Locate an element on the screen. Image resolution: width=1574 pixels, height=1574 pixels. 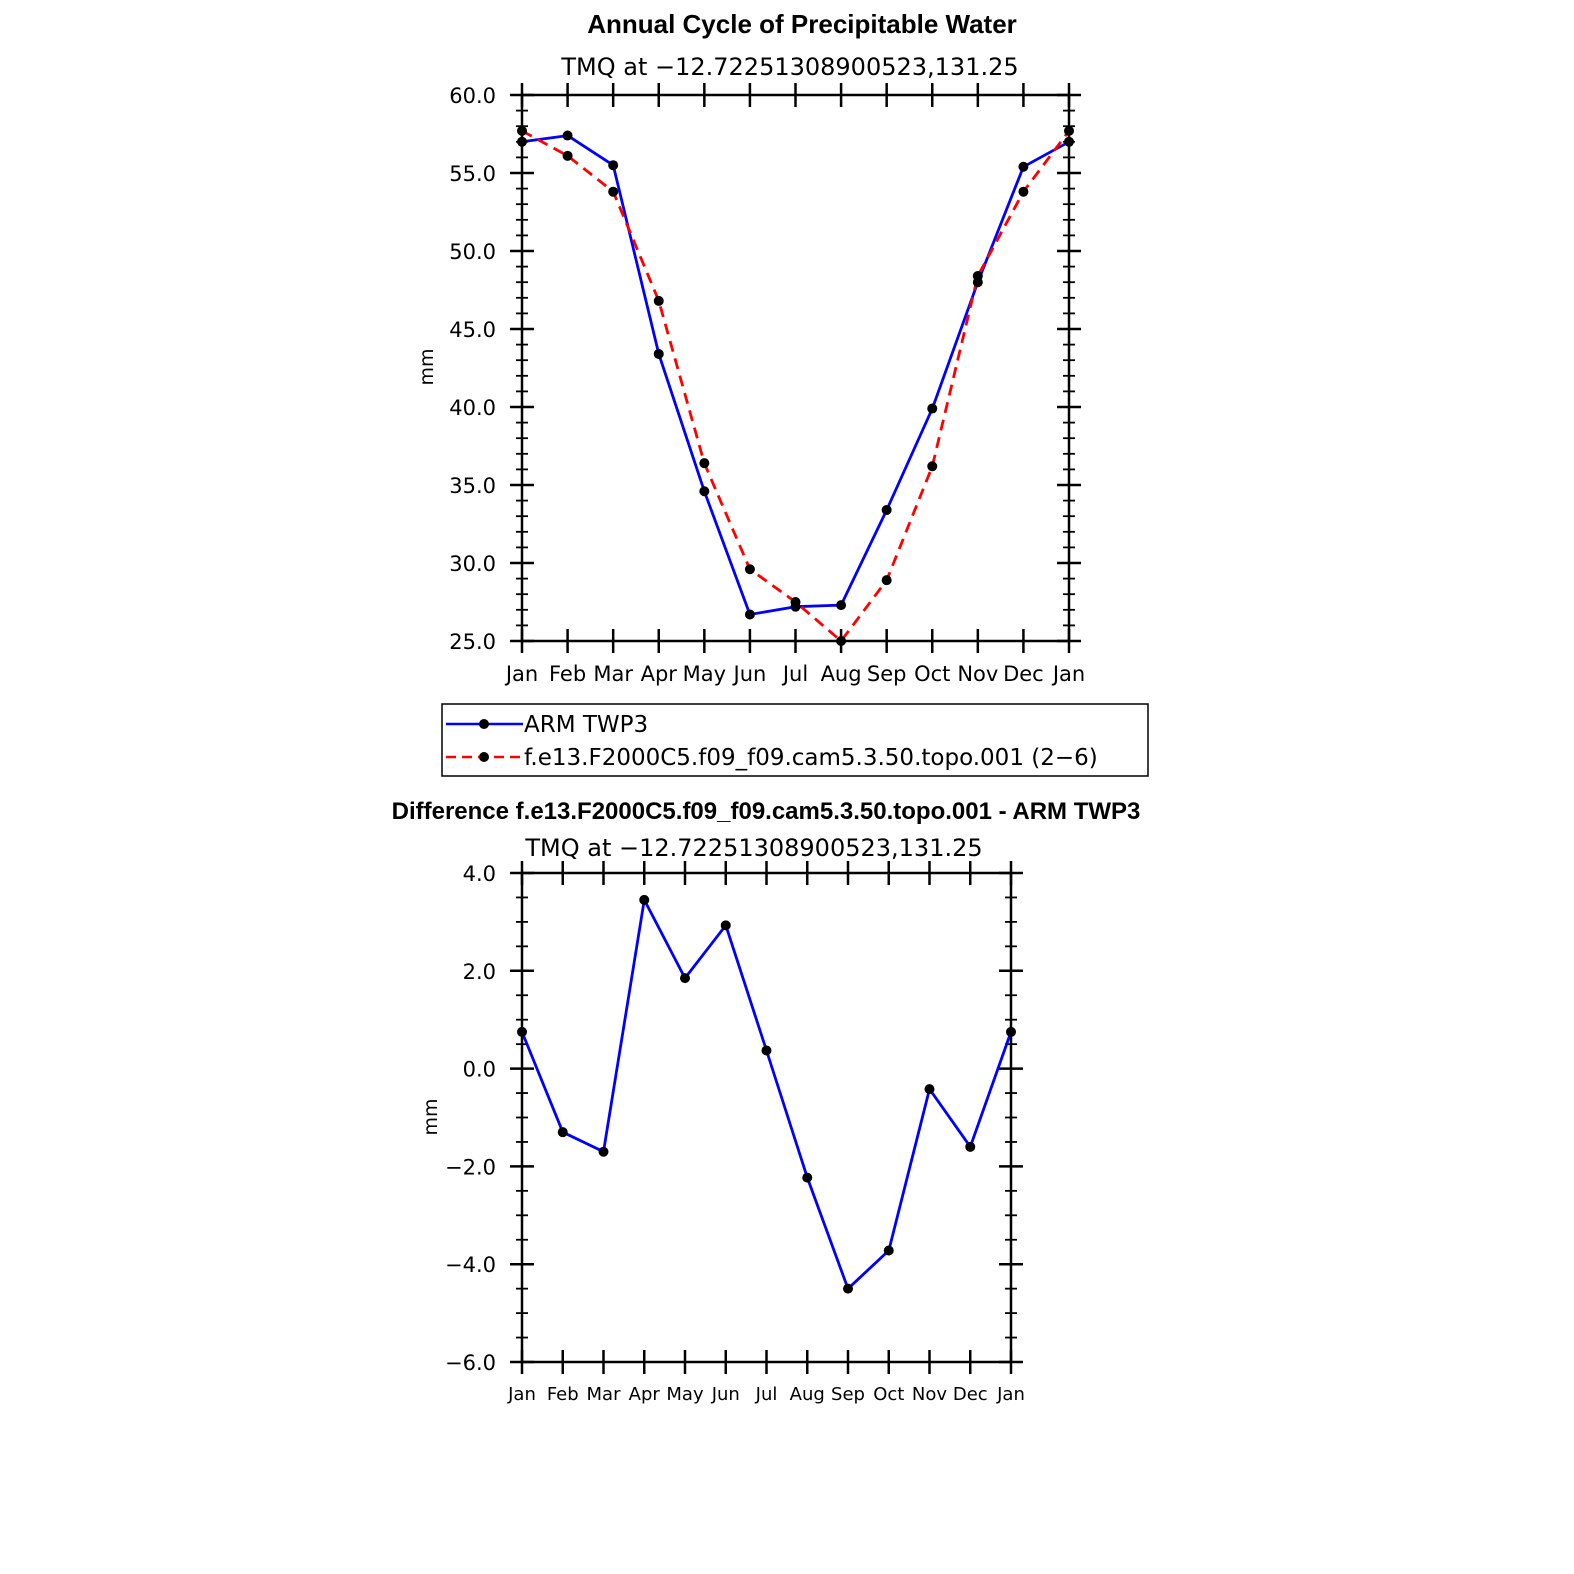
y-tick-label: −2.0 is located at coordinates (470, 1167).